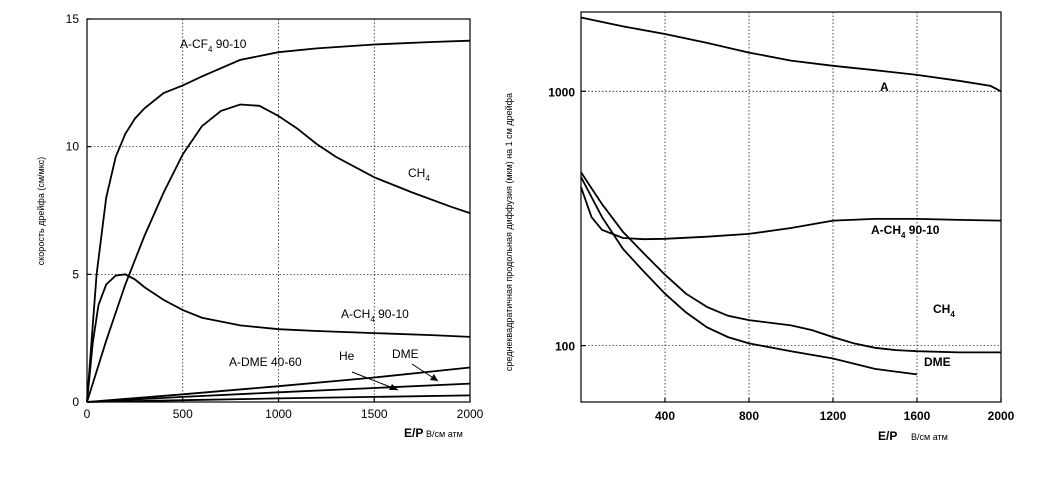  I want to click on series-label-he: He, so click(347, 356).